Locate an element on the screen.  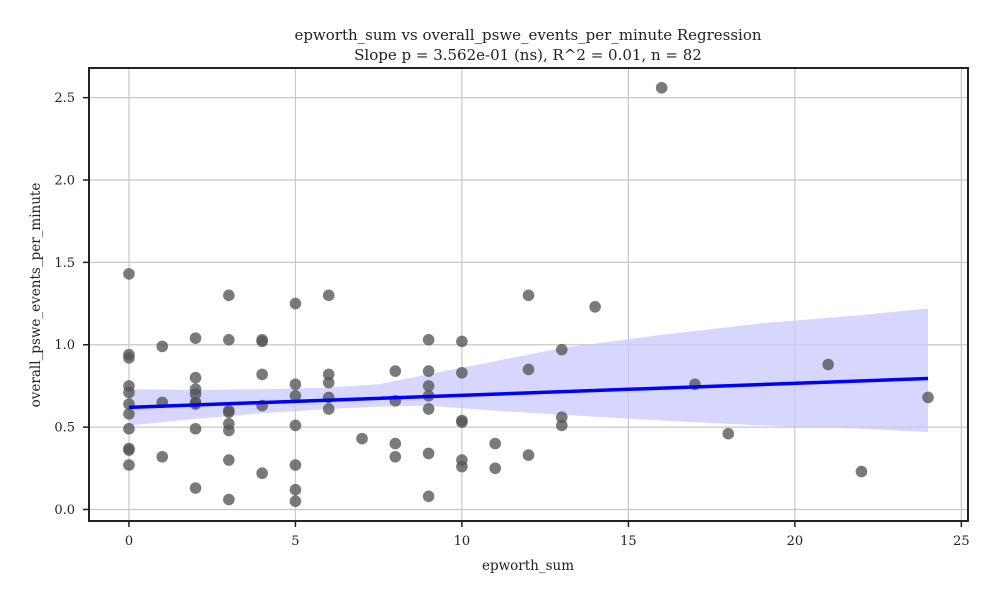
regression-line-layer is located at coordinates (528, 393).